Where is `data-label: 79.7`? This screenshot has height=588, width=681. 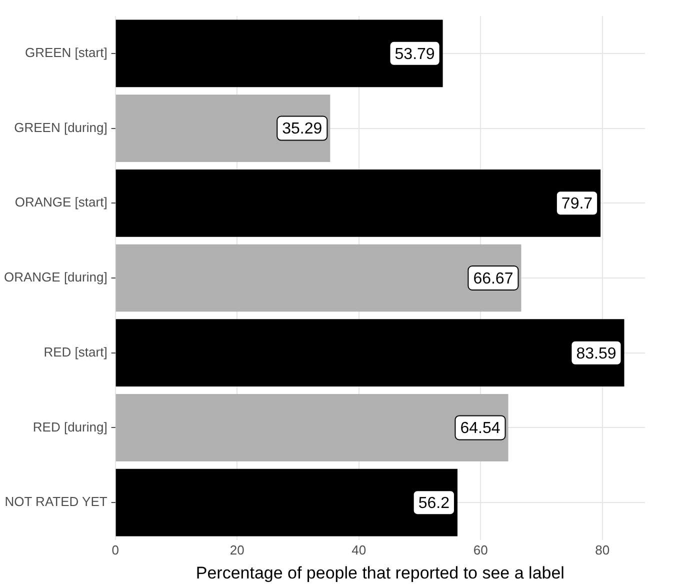 data-label: 79.7 is located at coordinates (577, 204).